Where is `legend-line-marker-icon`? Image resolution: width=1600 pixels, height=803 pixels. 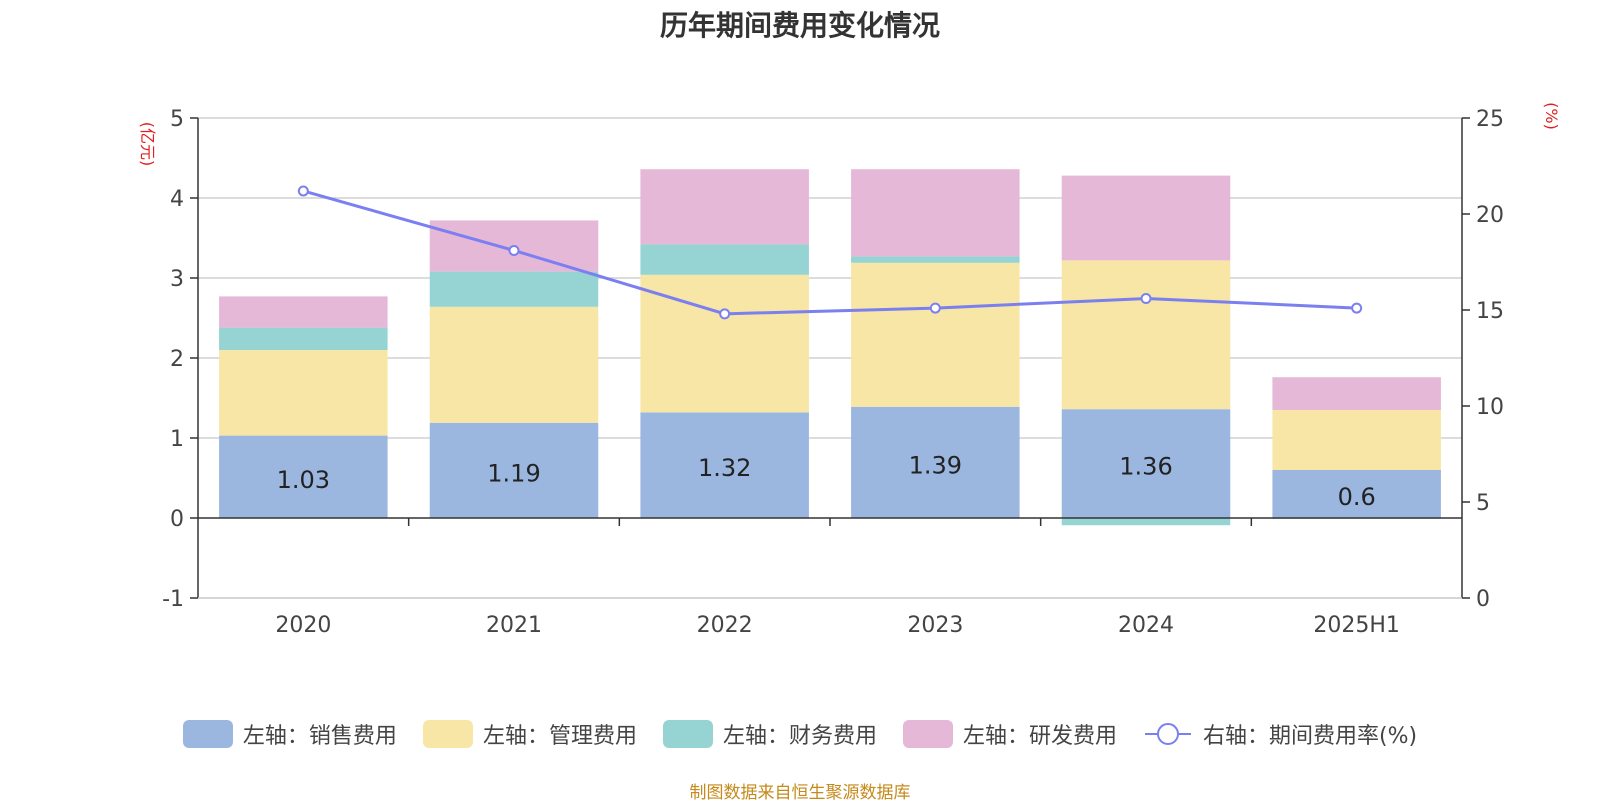 legend-line-marker-icon is located at coordinates (1167, 734).